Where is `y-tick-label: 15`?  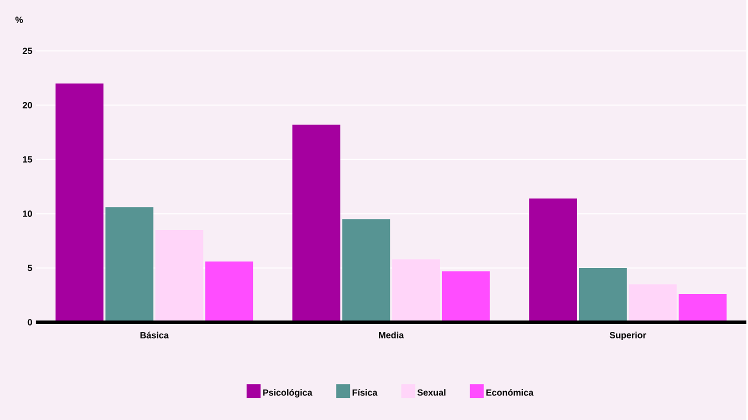
y-tick-label: 15 is located at coordinates (27, 159).